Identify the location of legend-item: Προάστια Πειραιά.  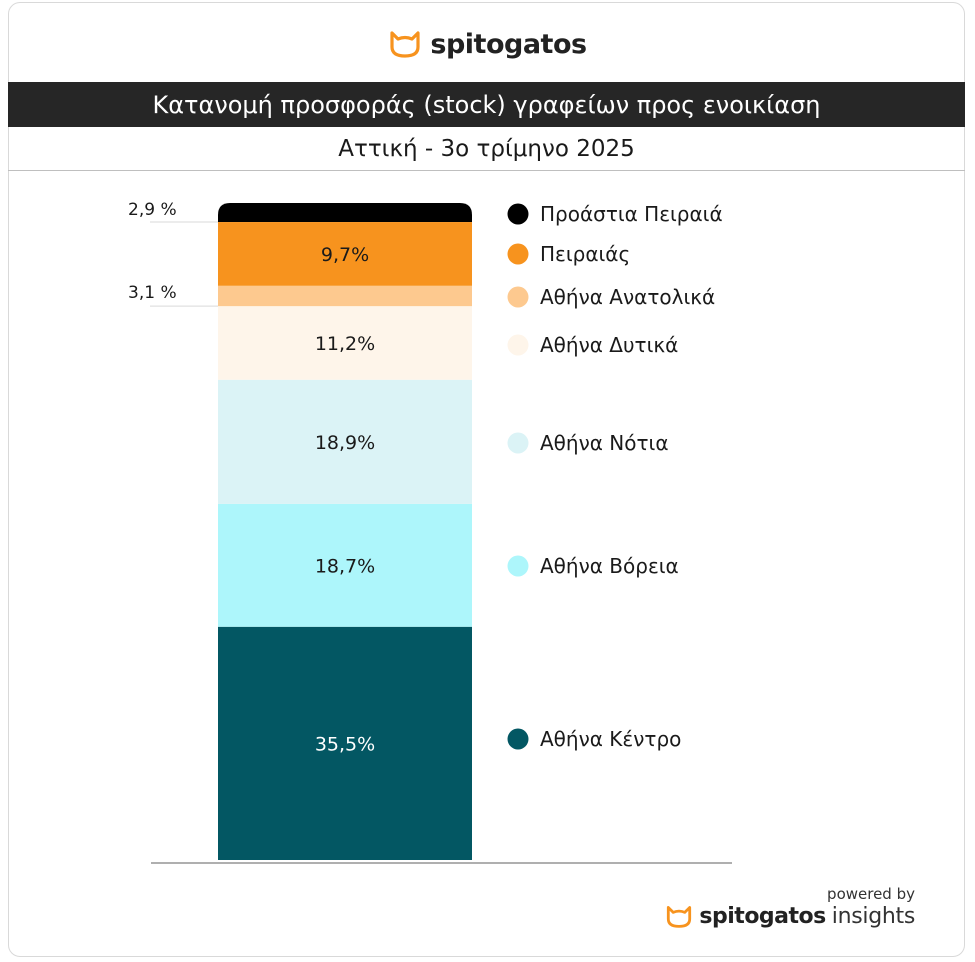
(615, 214).